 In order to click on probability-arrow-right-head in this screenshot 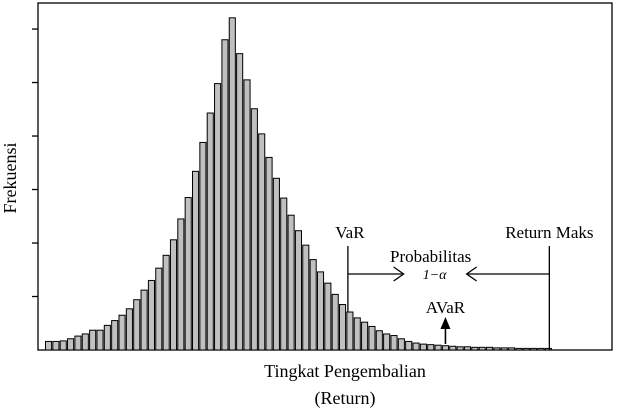, I will do `click(399, 274)`.